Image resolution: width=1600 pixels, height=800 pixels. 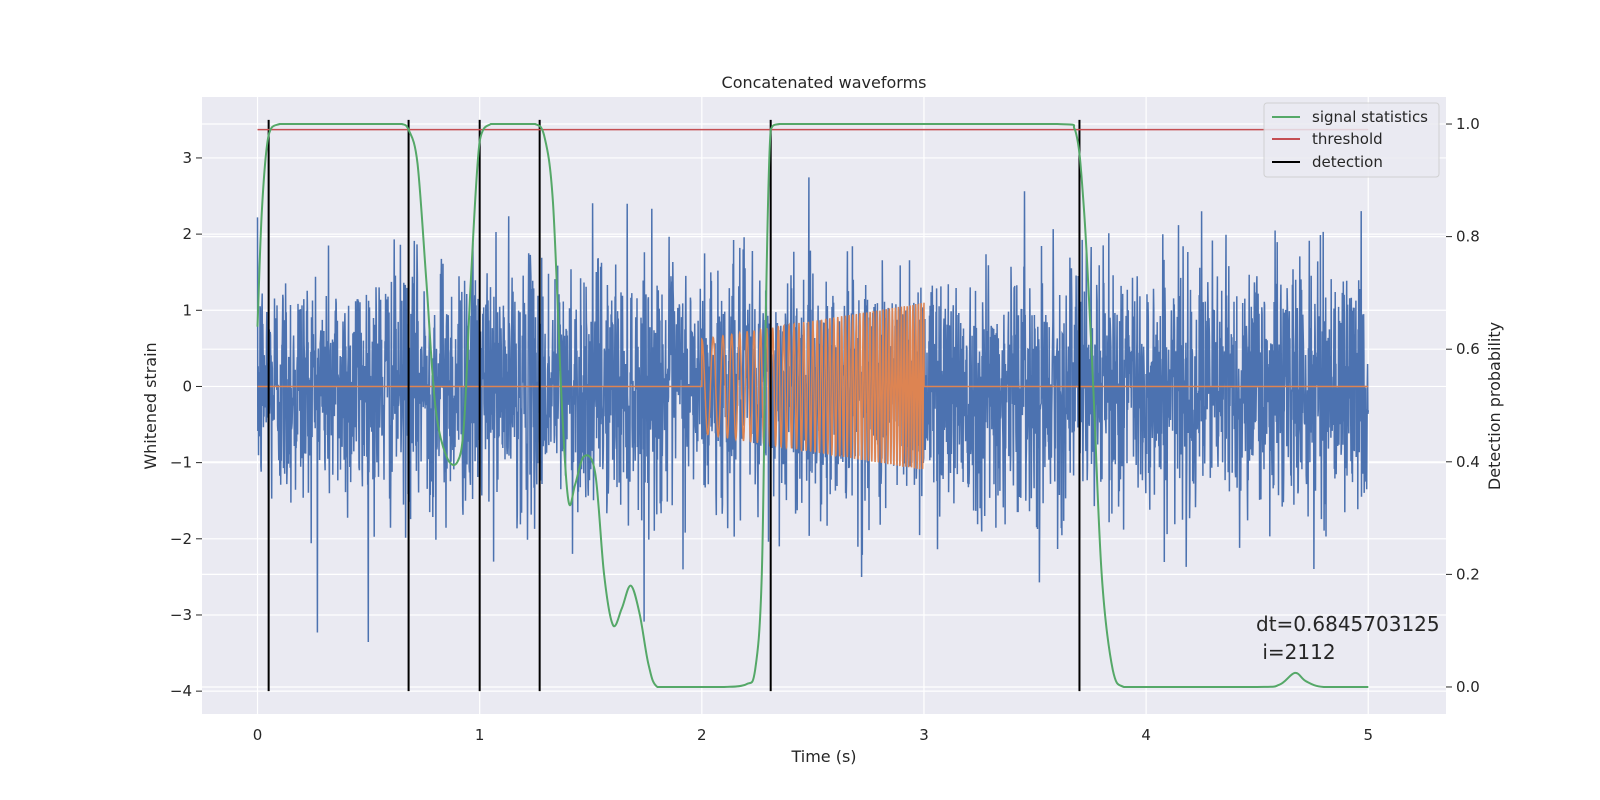 What do you see at coordinates (1347, 139) in the screenshot?
I see `legend-label-threshold: threshold` at bounding box center [1347, 139].